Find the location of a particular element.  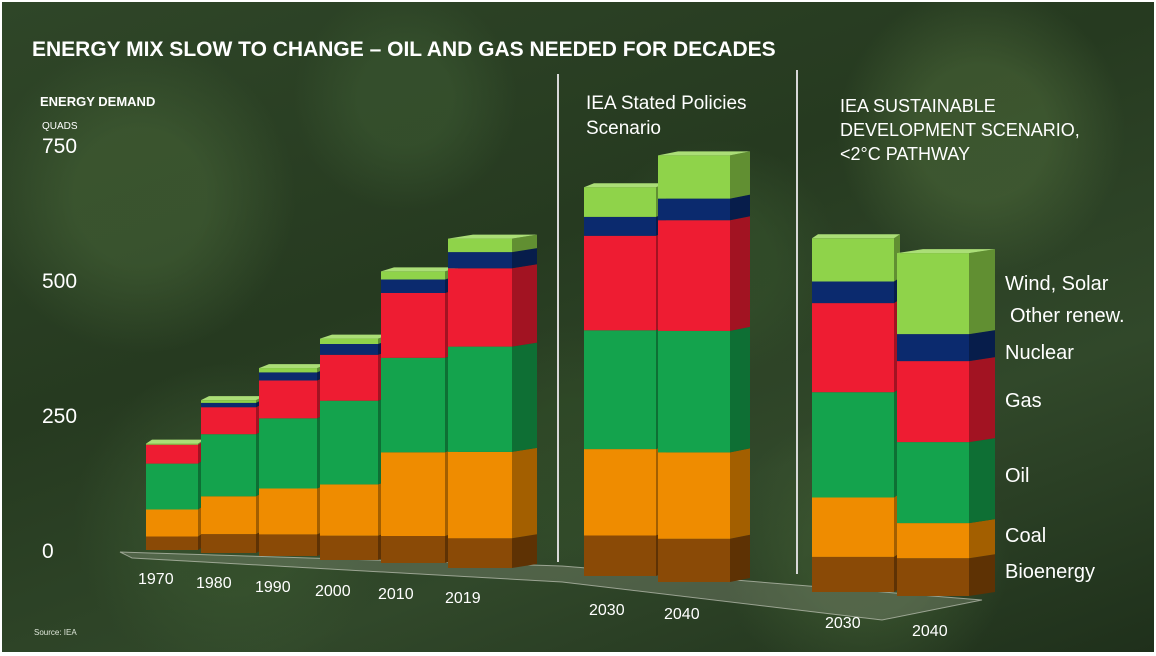

y-axis-unit: QUADS is located at coordinates (60, 126).